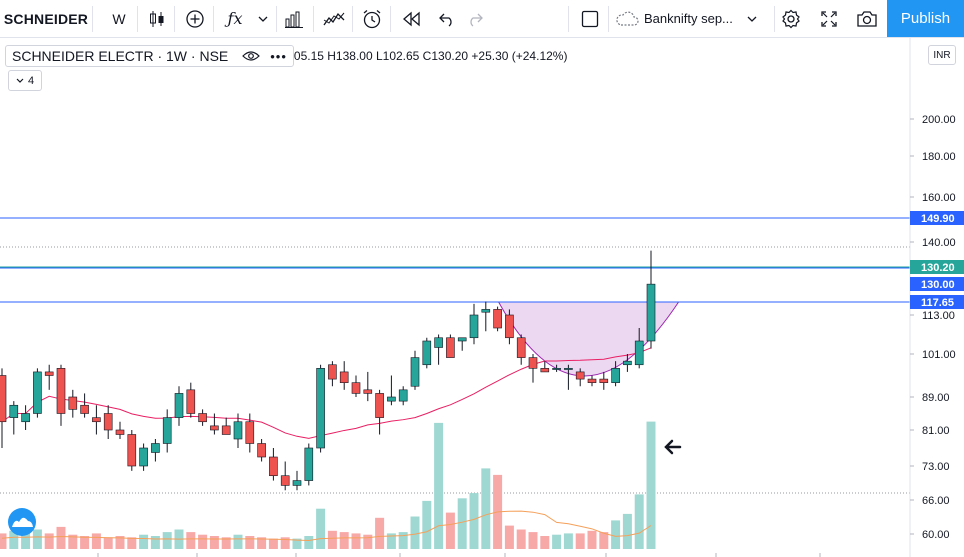  What do you see at coordinates (939, 198) in the screenshot?
I see `price-axis-label: 160.00` at bounding box center [939, 198].